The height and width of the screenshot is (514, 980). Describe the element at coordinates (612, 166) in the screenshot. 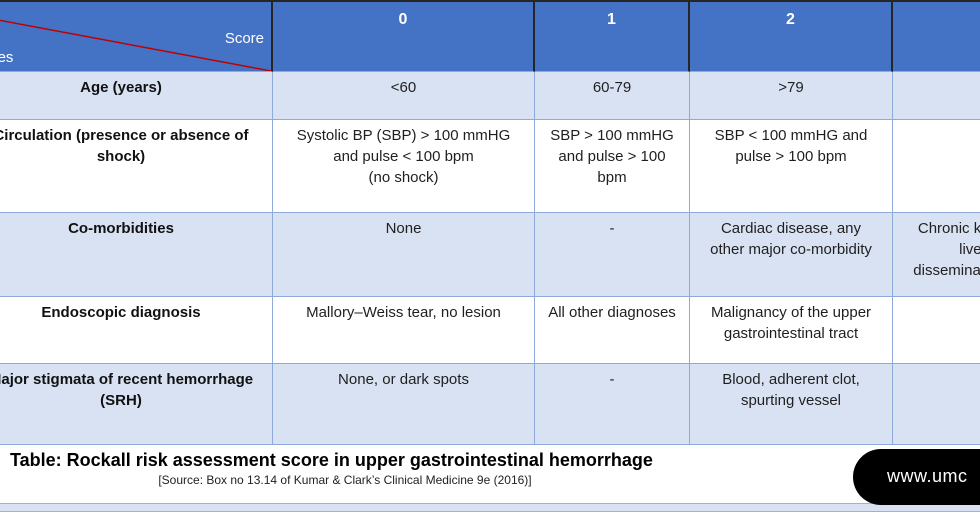

I see `table-cell: SBP > 100 mmHG and pulse > 100 bpm` at that location.